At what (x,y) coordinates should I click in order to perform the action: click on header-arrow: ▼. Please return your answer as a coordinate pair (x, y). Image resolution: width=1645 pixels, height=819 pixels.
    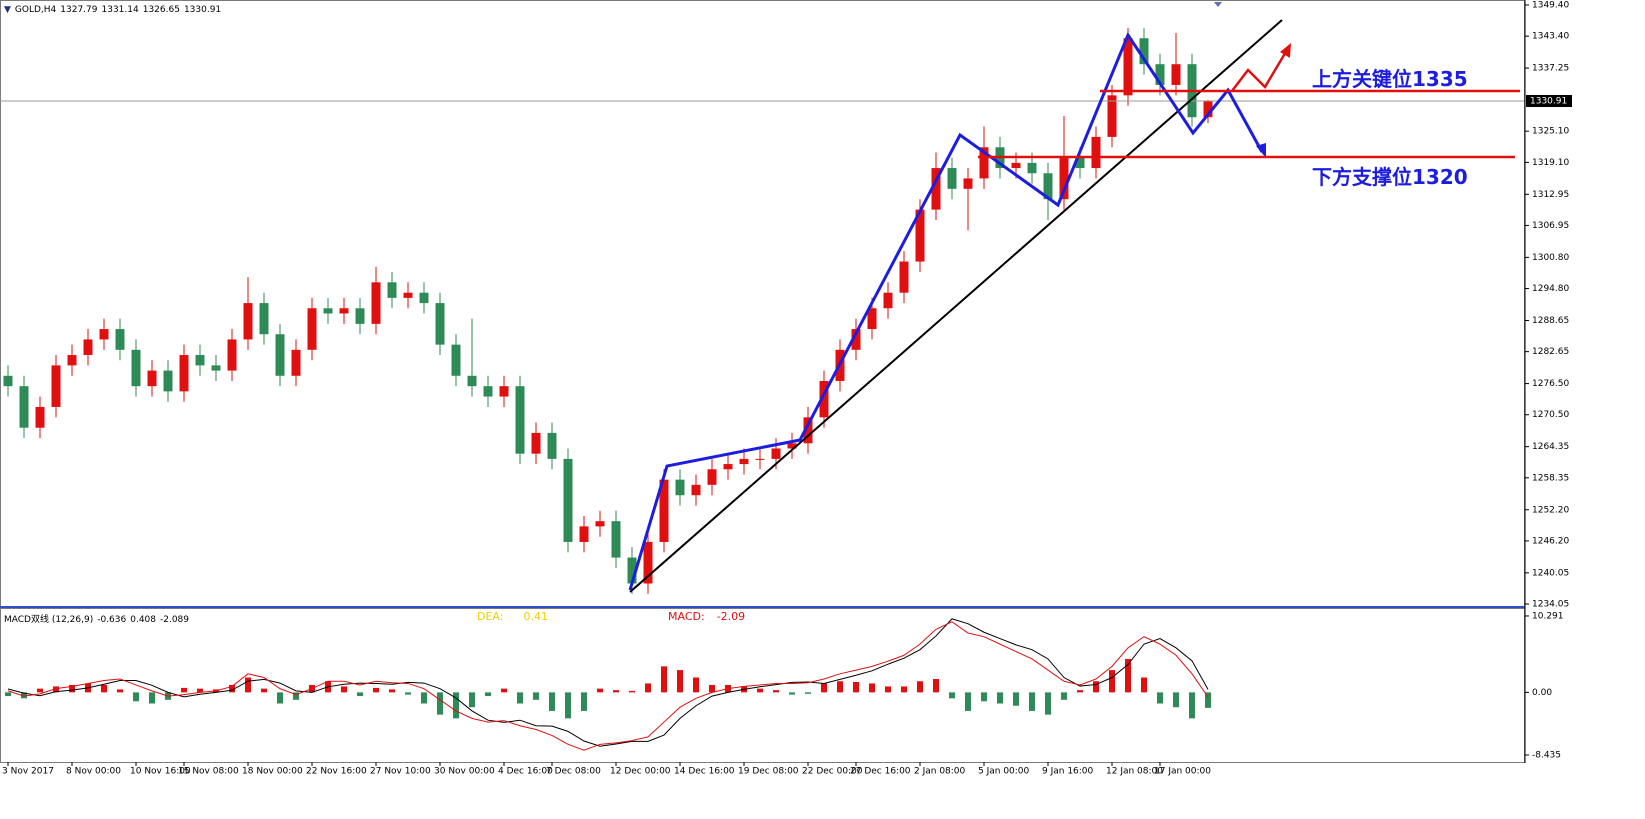
    Looking at the image, I should click on (7, 10).